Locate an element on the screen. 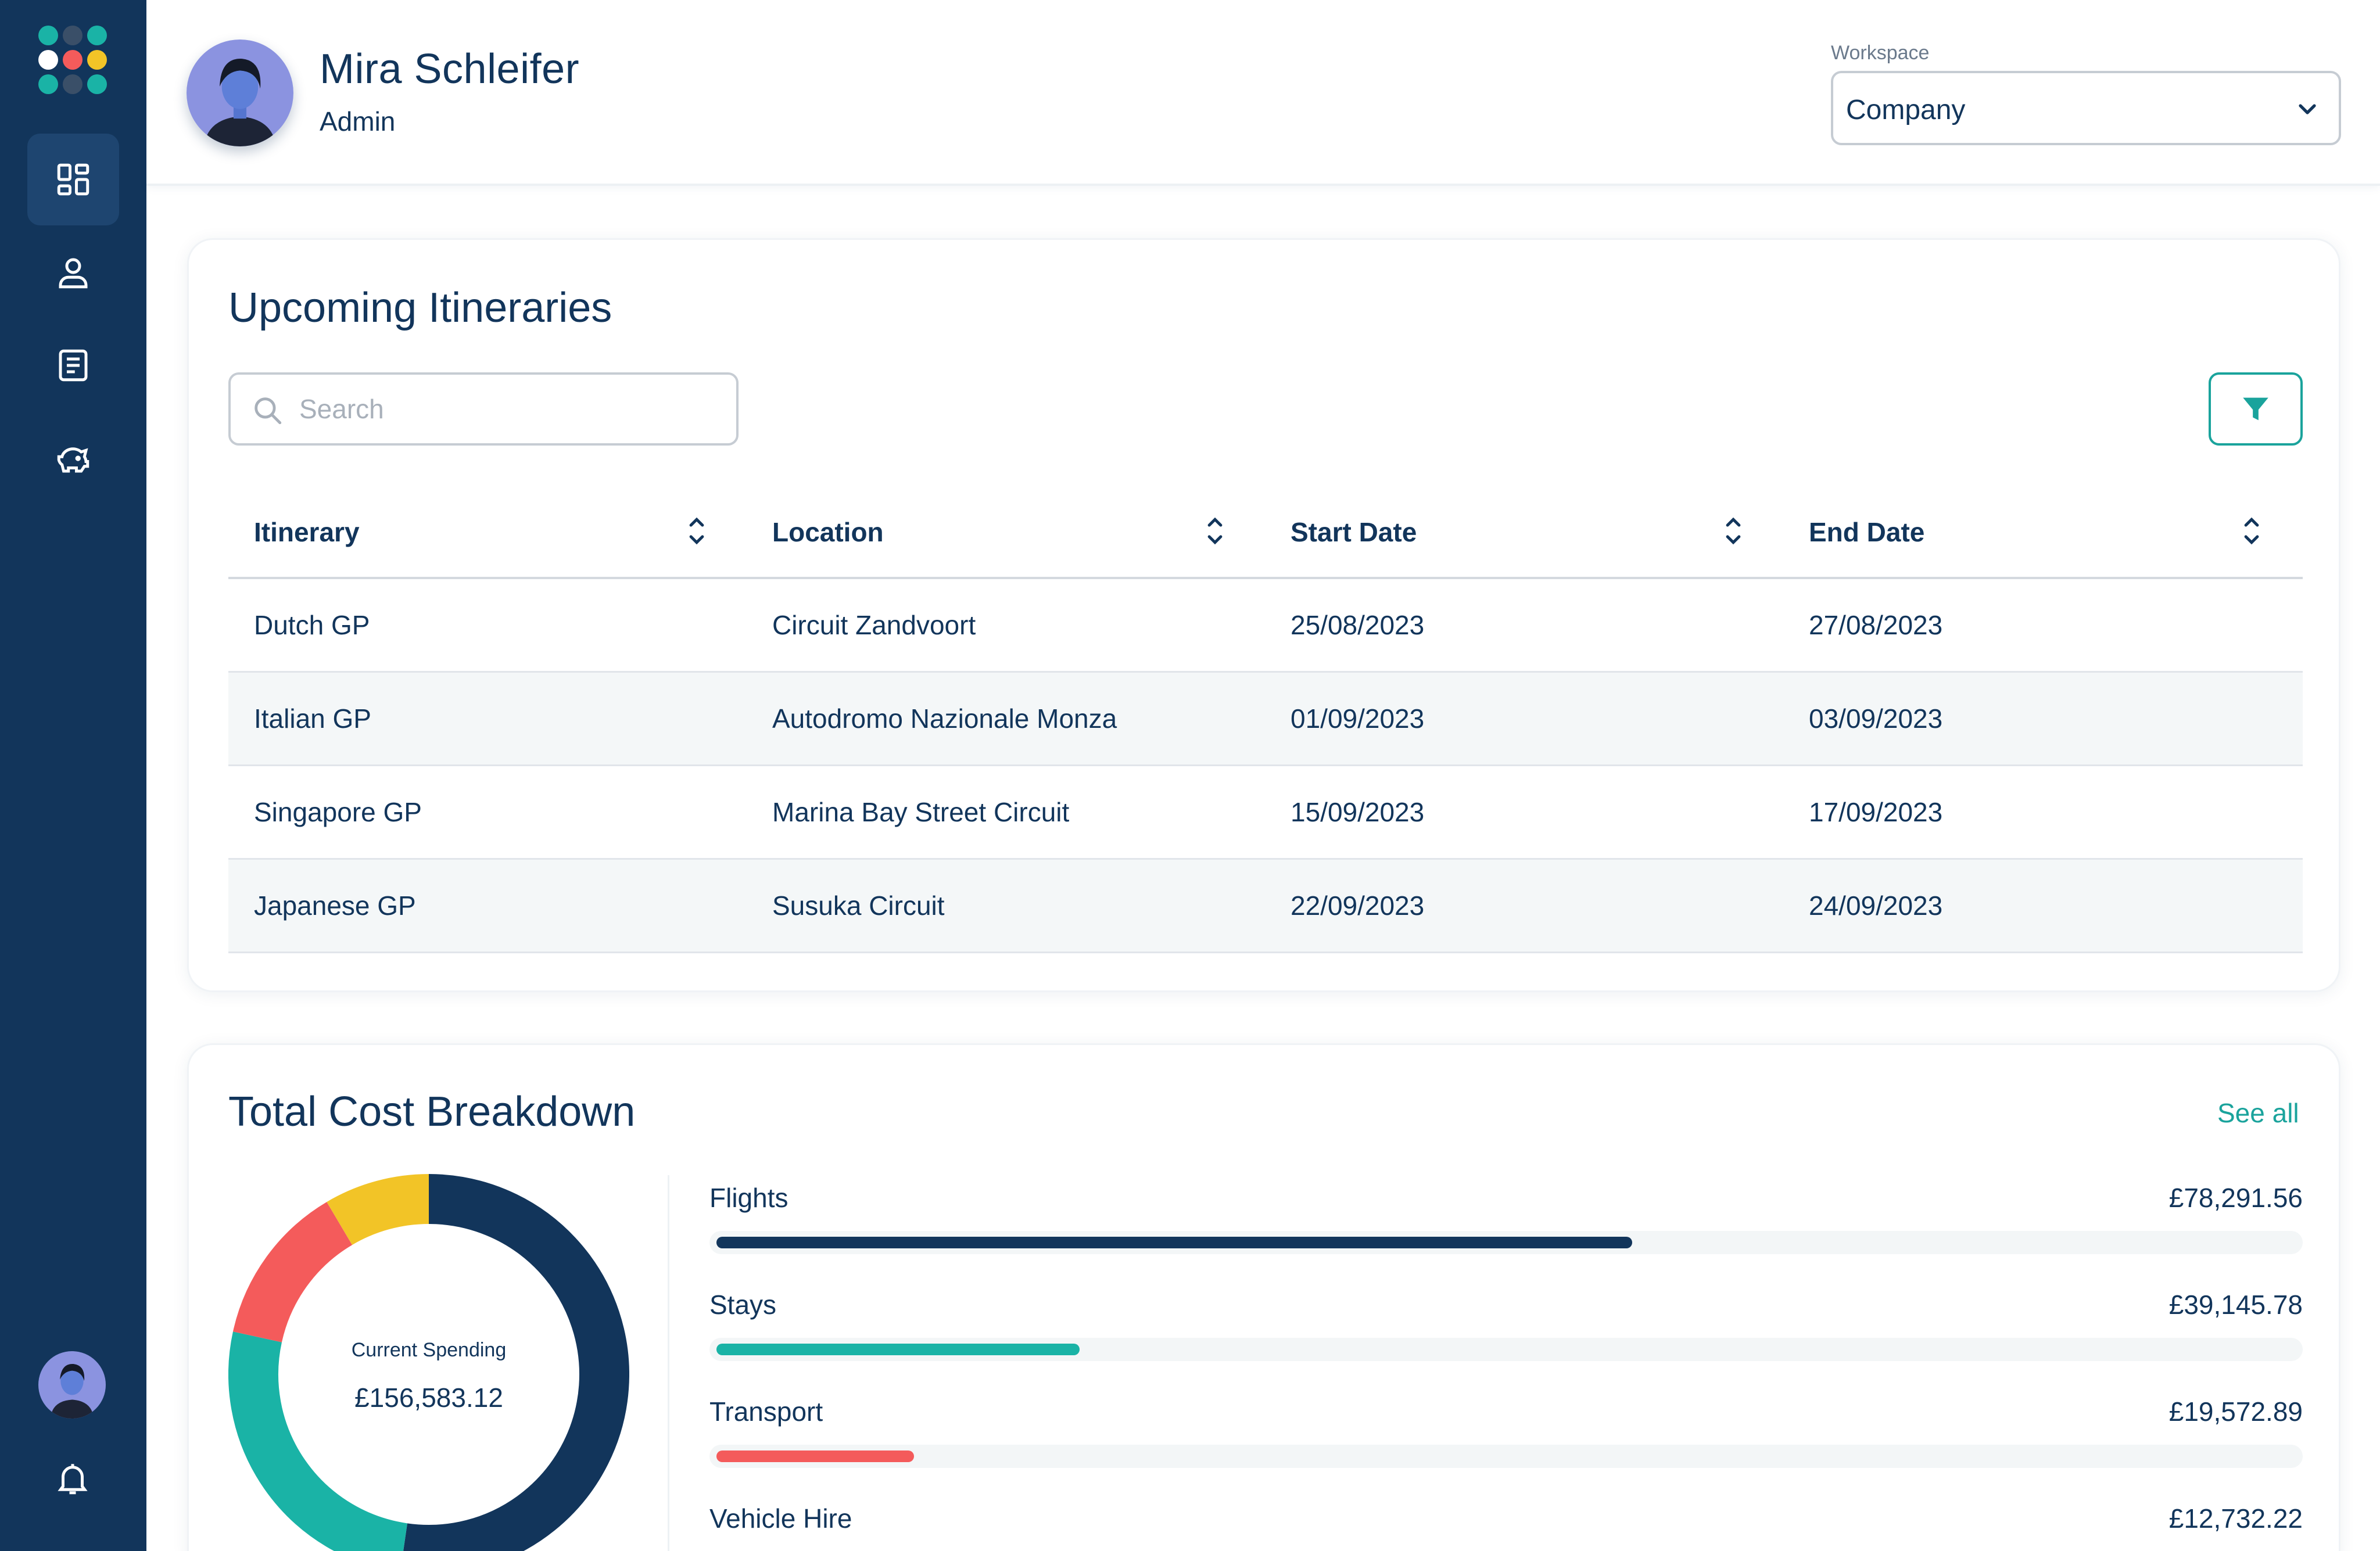 This screenshot has height=1551, width=2380. cell-end-date: 24/09/2023 is located at coordinates (1876, 906).